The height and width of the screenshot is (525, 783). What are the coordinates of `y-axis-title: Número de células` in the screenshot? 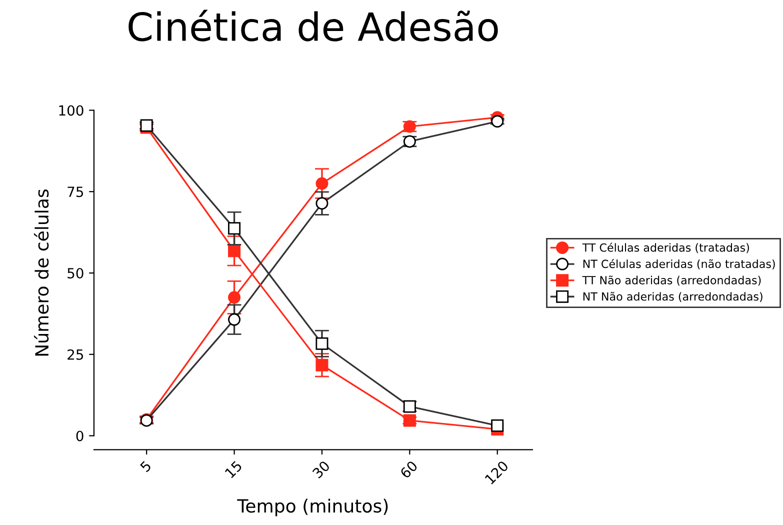 It's located at (41, 273).